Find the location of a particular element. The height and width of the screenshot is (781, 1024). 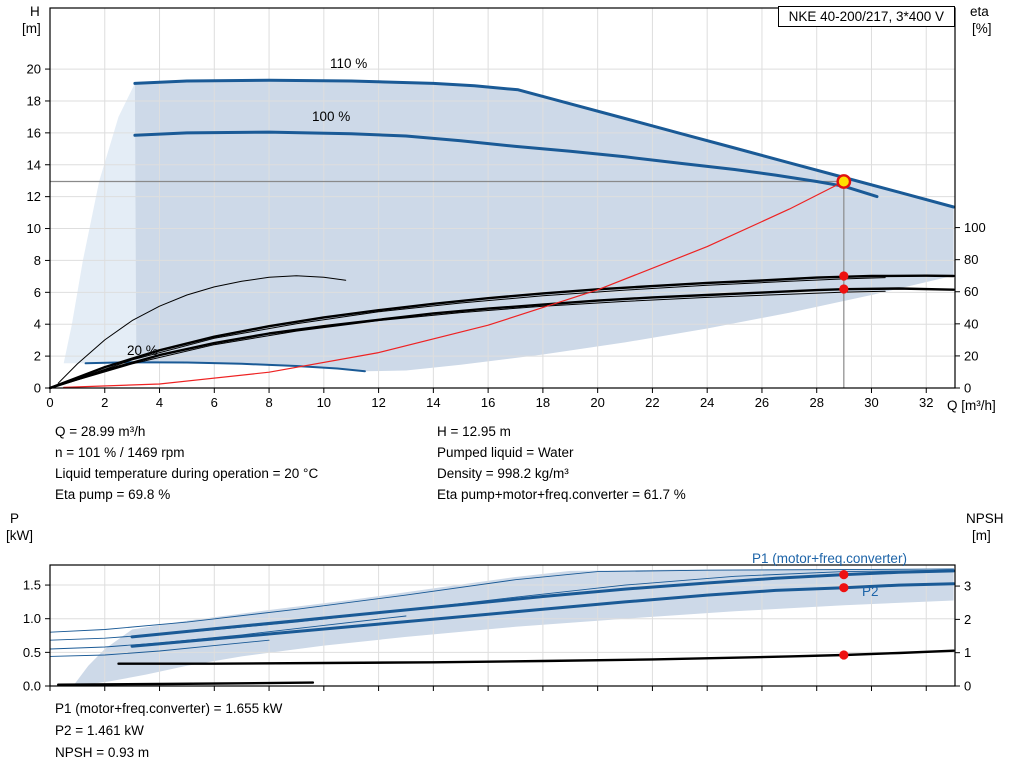

svg-text: 1.0 is located at coordinates (32, 618).